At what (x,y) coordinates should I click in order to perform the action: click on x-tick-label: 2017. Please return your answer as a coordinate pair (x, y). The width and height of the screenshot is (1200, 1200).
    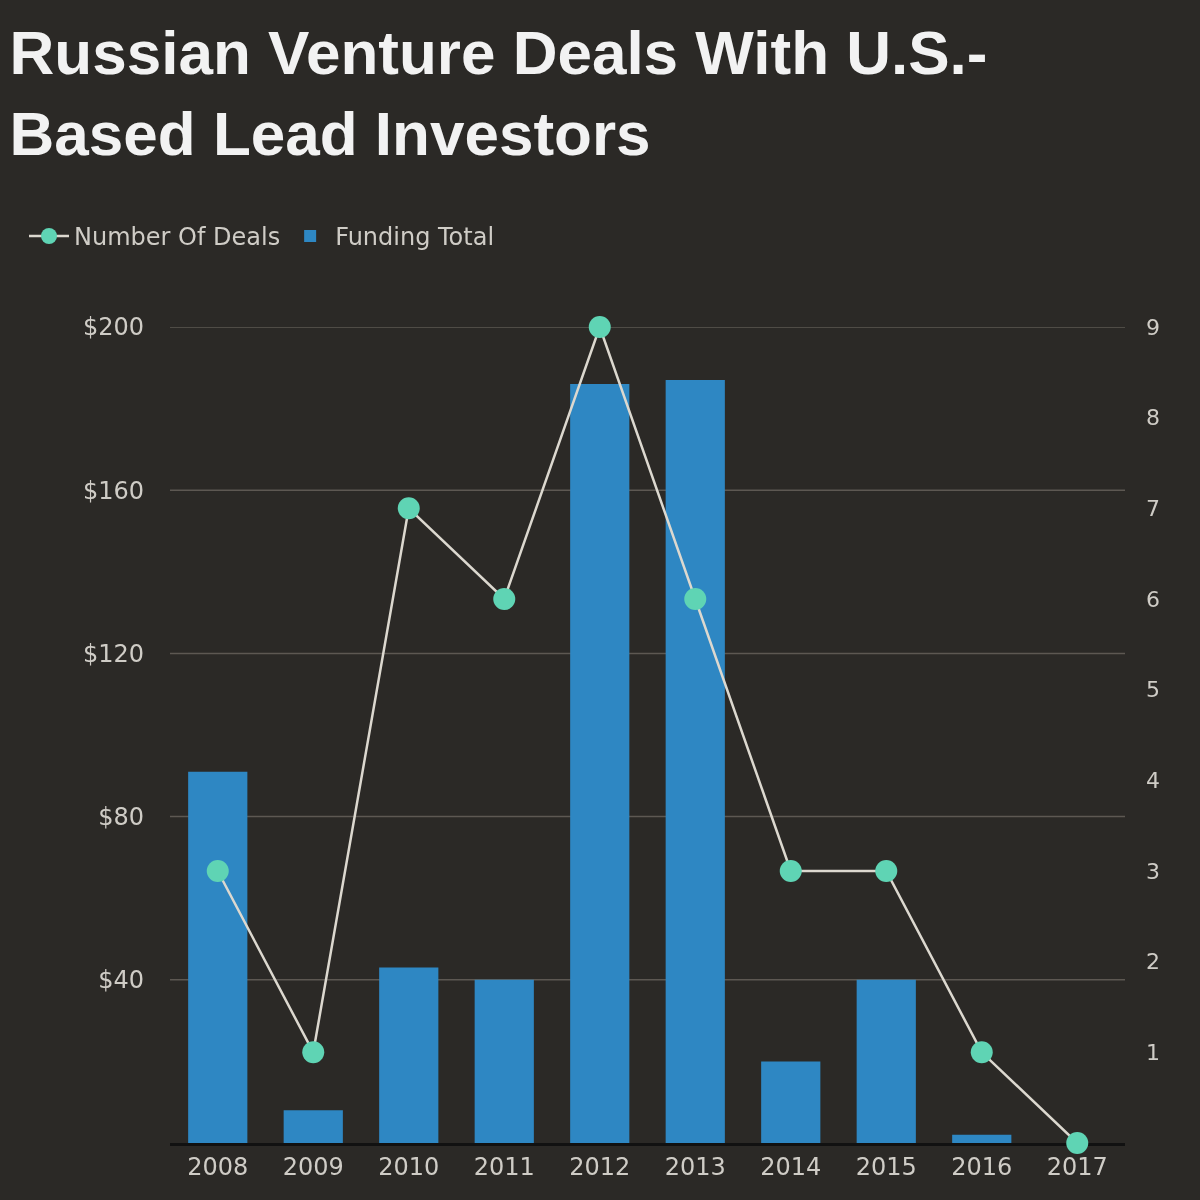
    Looking at the image, I should click on (1077, 1166).